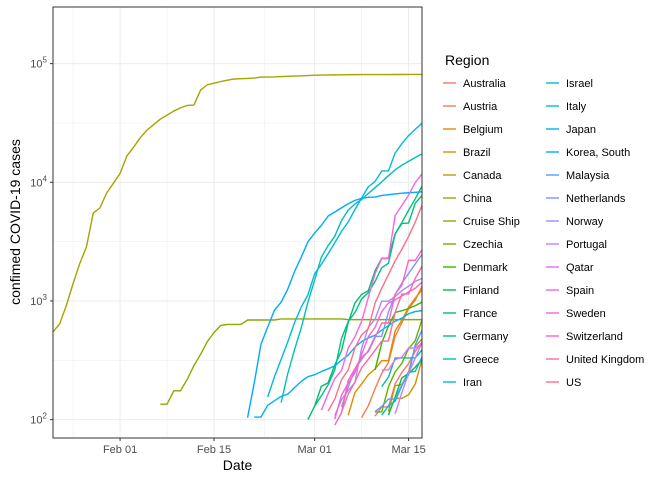 The height and width of the screenshot is (480, 672). I want to click on legend-label-austria: Austria, so click(480, 107).